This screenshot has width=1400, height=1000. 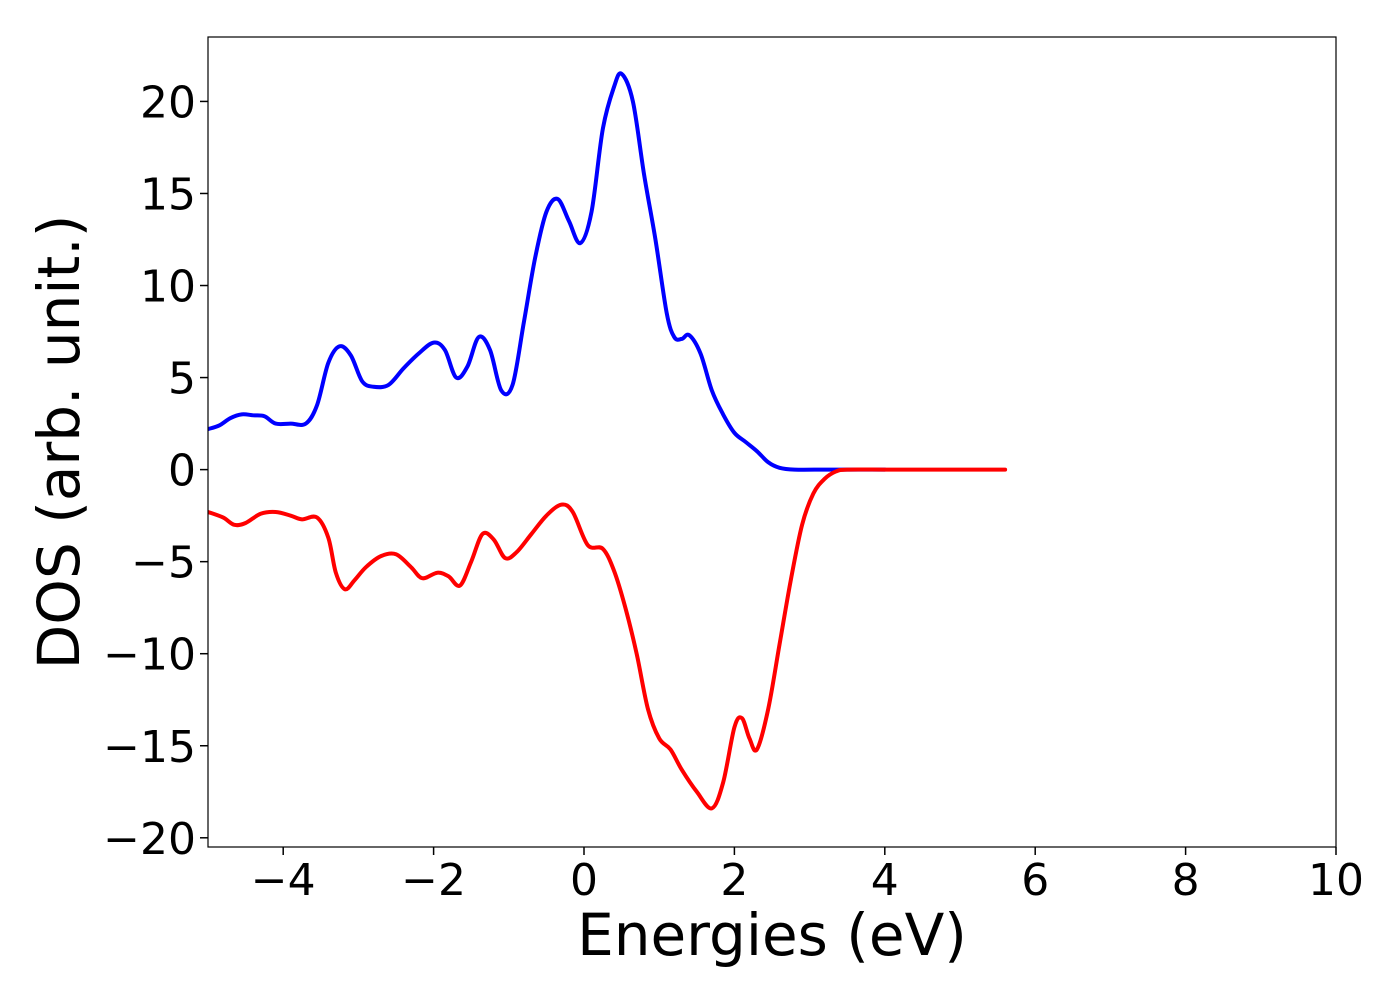 I want to click on x-tick-label: 10, so click(x=1336, y=880).